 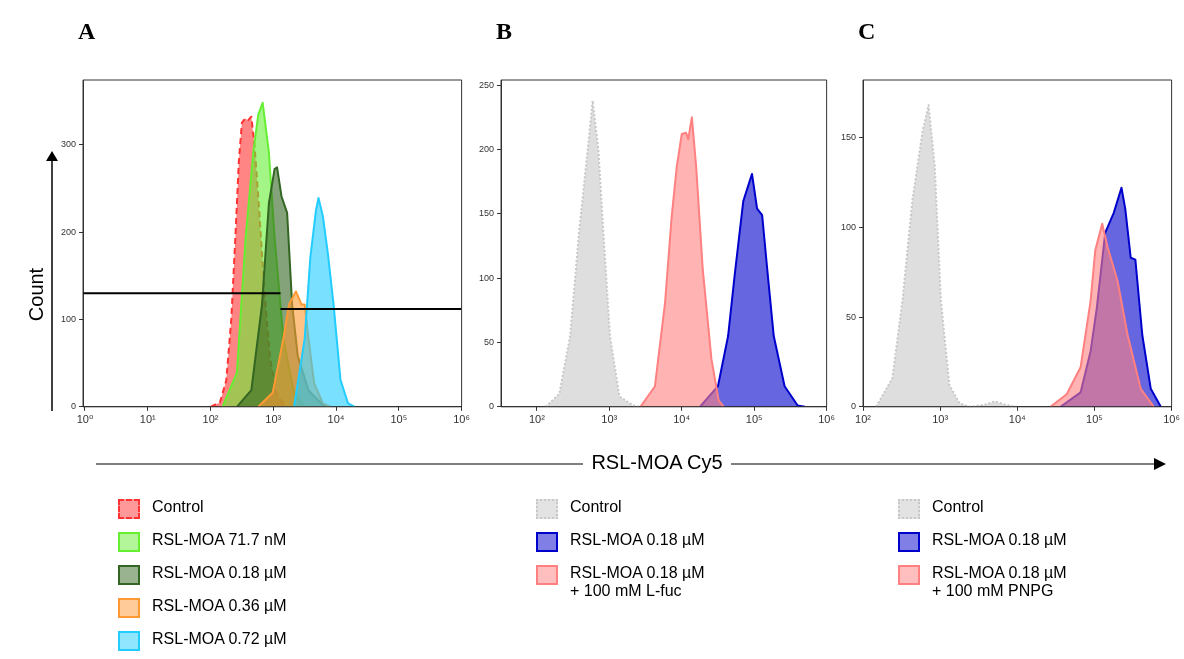 I want to click on legend-label: RSL-MOA 0.18 µM + 100 mM PNPG, so click(x=999, y=582).